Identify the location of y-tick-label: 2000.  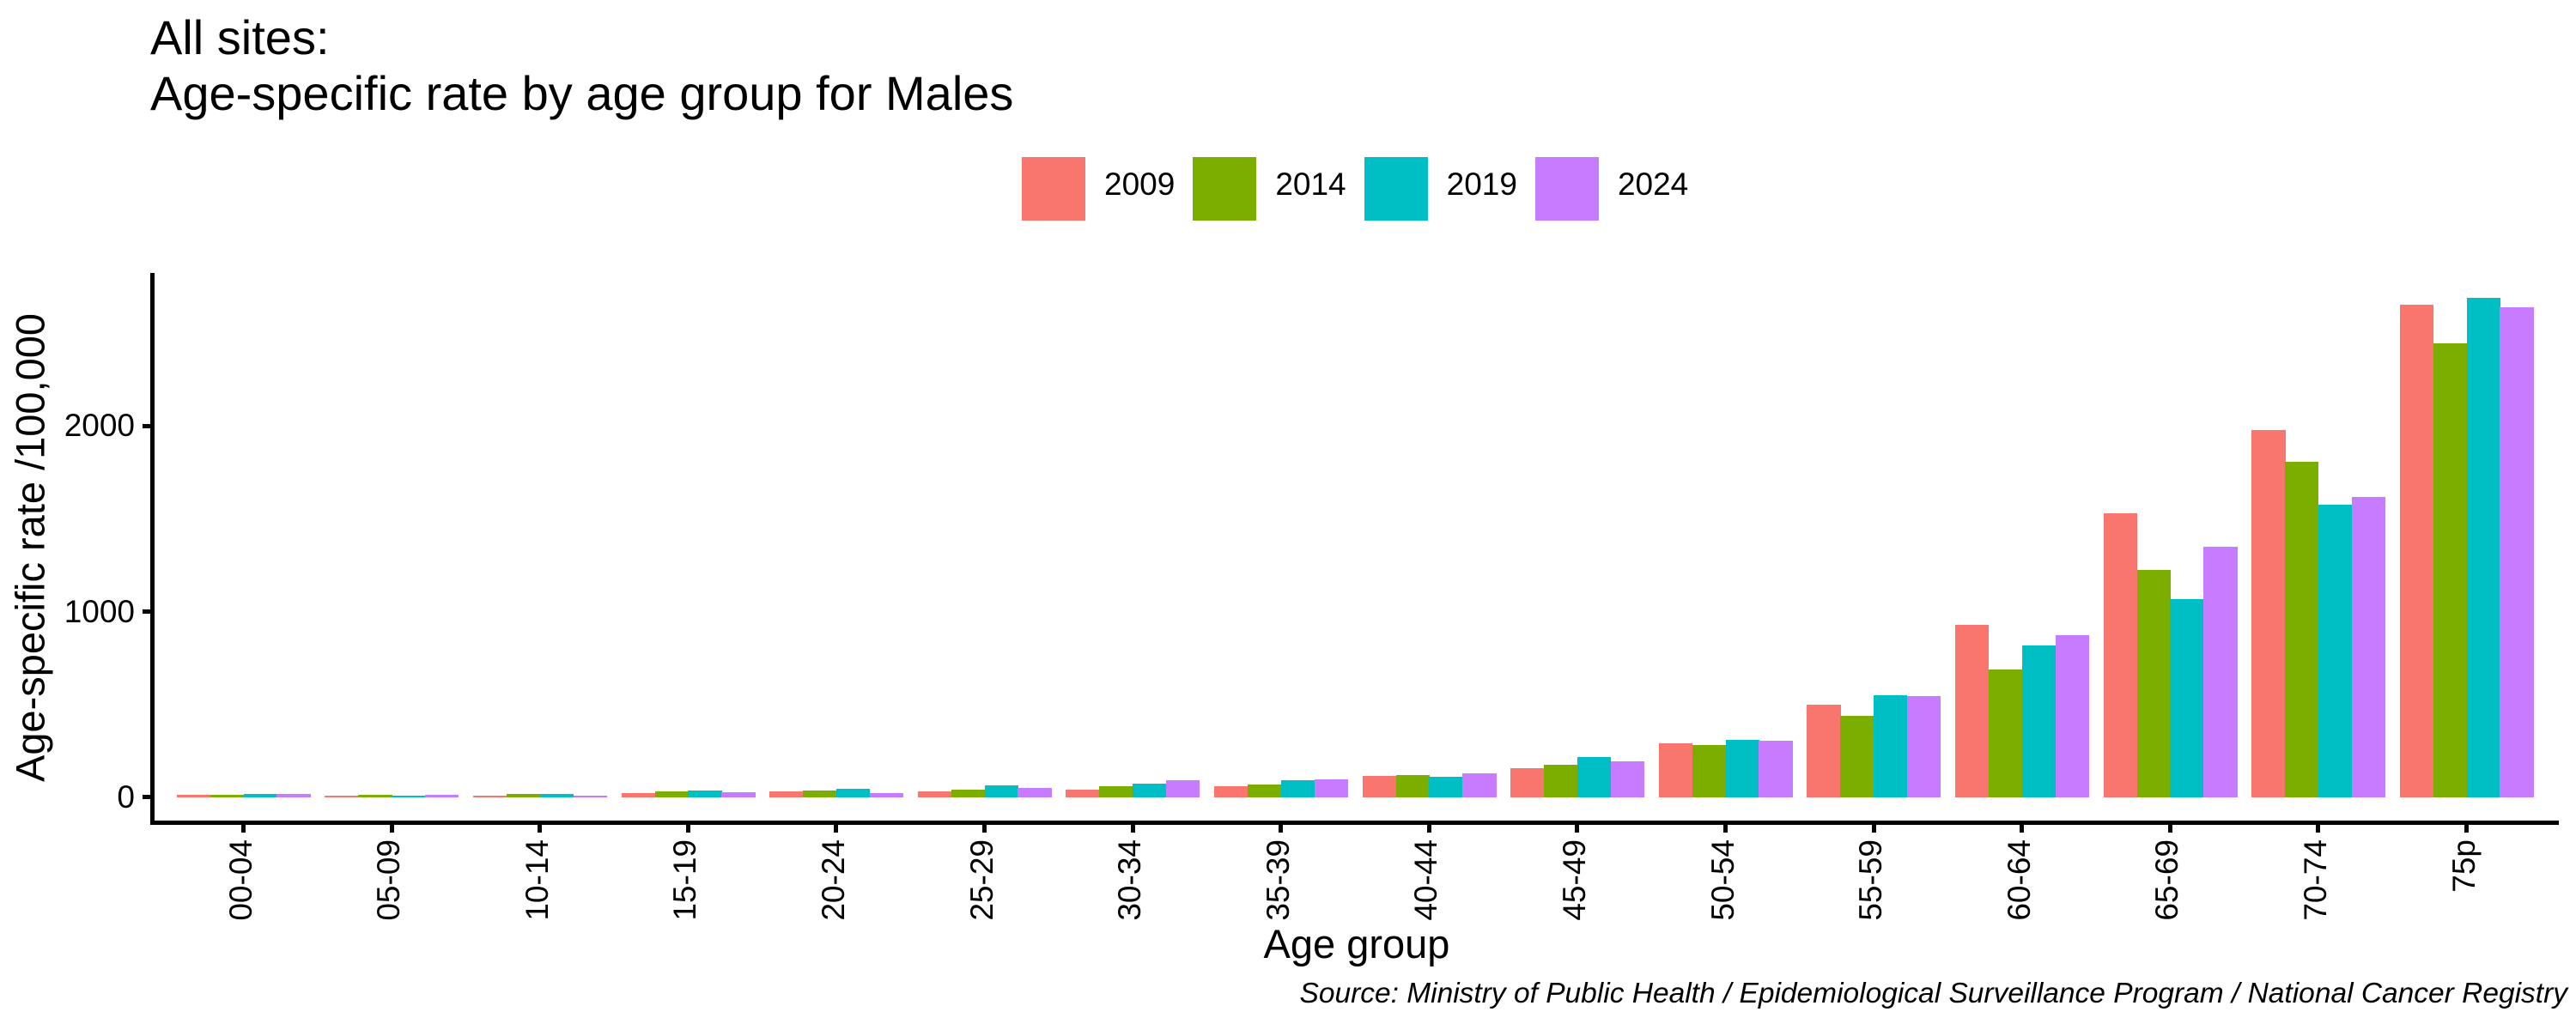
(99, 426).